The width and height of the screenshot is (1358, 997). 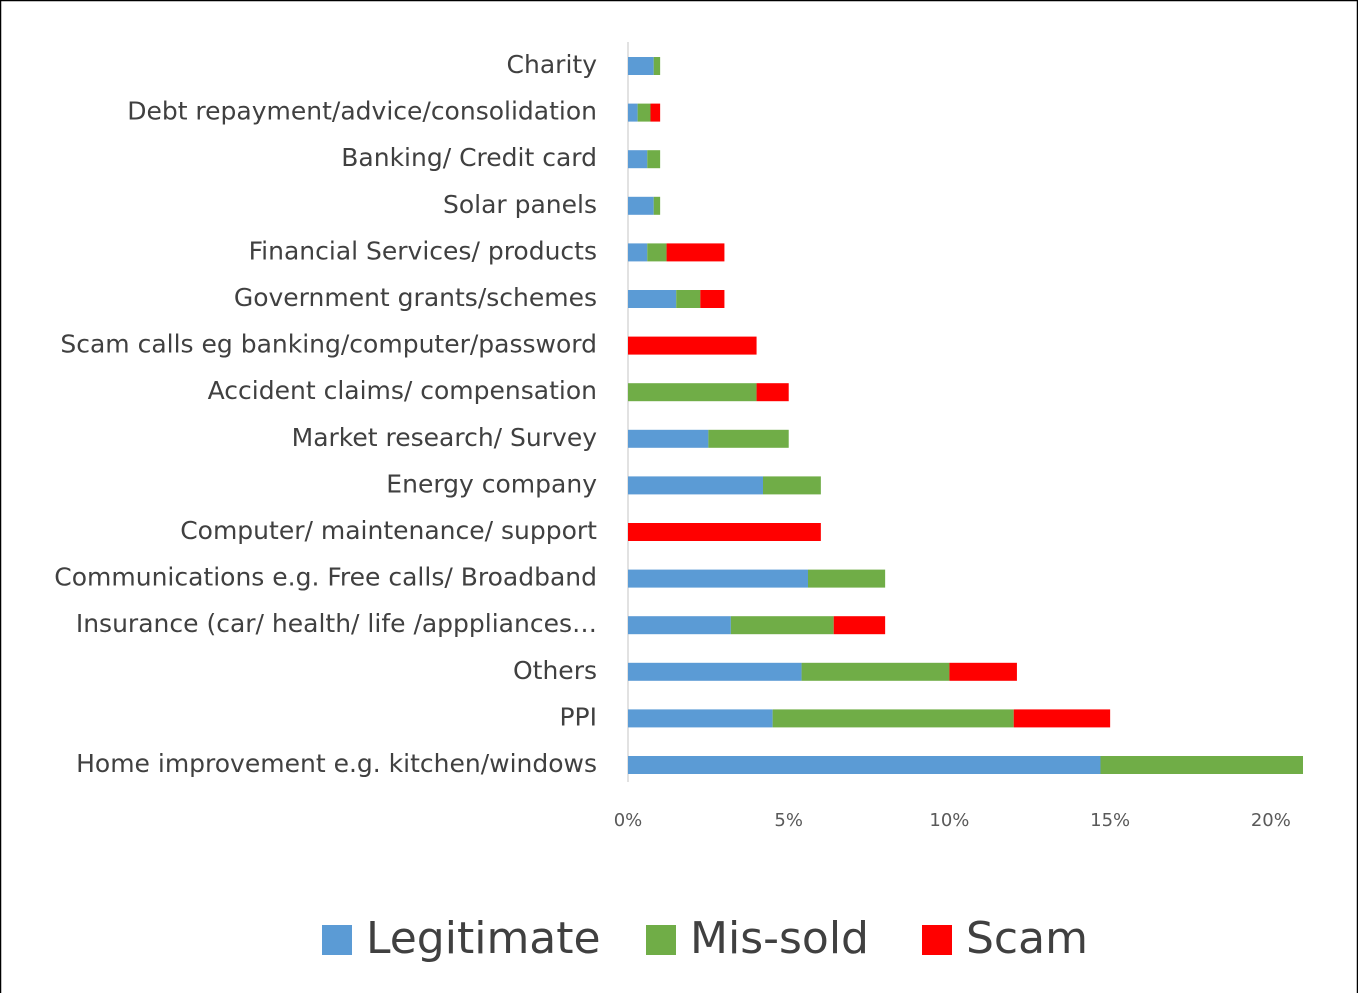 I want to click on y-tick-label: Charity, so click(x=552, y=64).